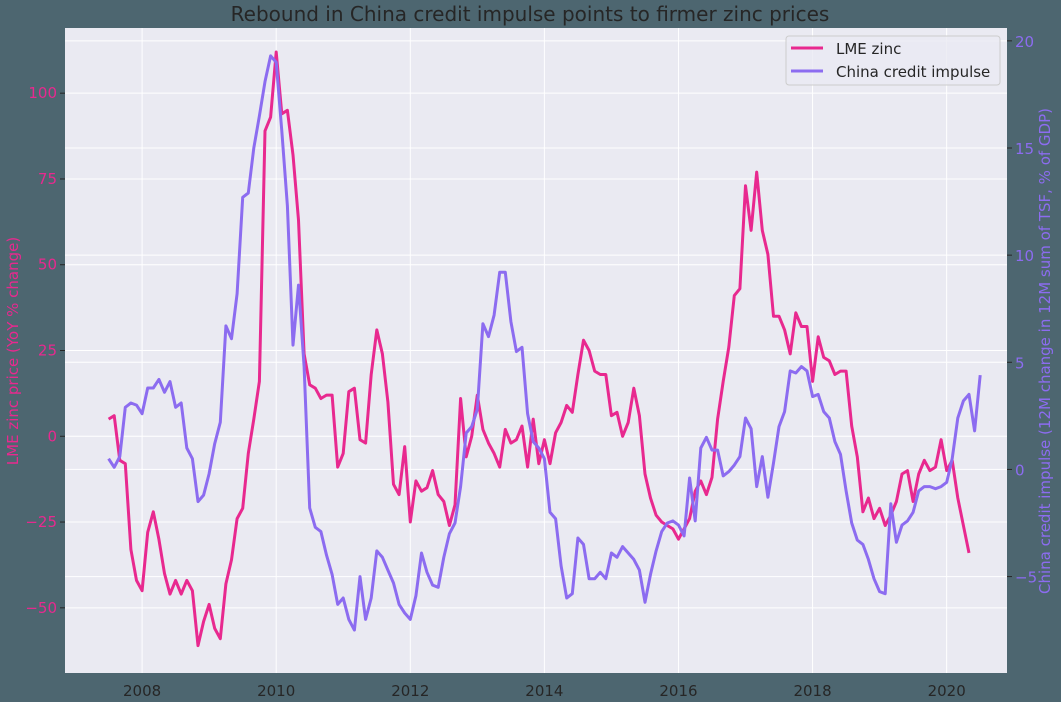  I want to click on x-tick-label: 2020, so click(947, 691).